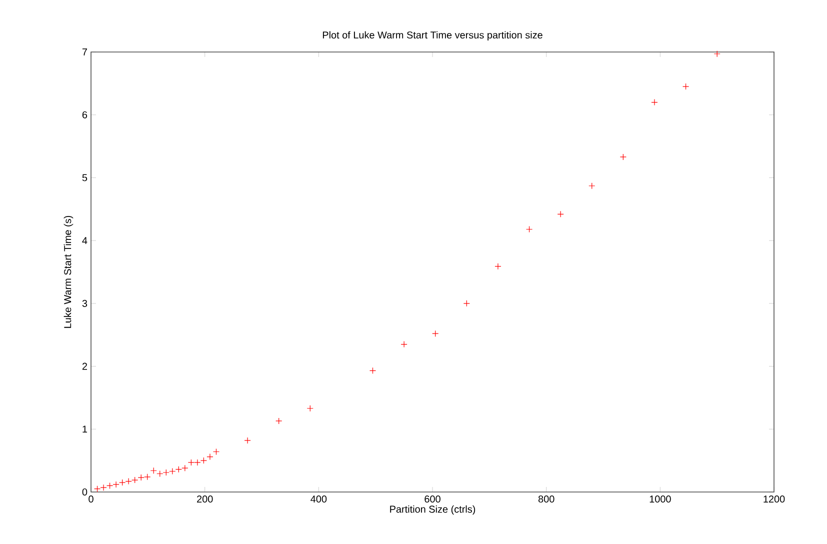 Image resolution: width=827 pixels, height=544 pixels. Describe the element at coordinates (85, 178) in the screenshot. I see `y-tick-label: 5` at that location.